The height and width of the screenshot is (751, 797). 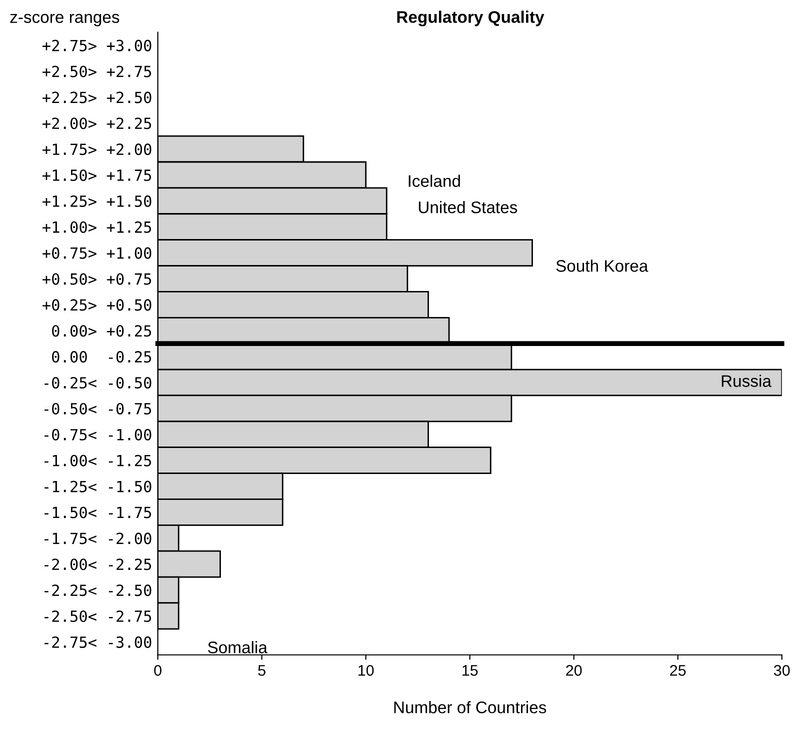 What do you see at coordinates (102, 331) in the screenshot?
I see `y-tick-label: 0.00> +0.25` at bounding box center [102, 331].